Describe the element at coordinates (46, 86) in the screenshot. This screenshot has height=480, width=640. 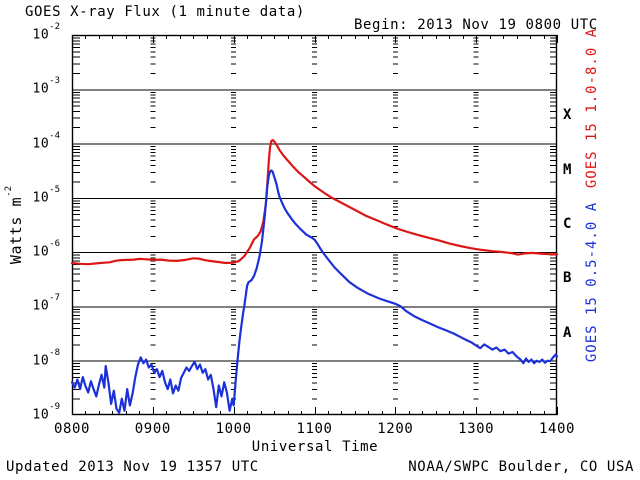
I see `y-tick-label: 10⁻³` at that location.